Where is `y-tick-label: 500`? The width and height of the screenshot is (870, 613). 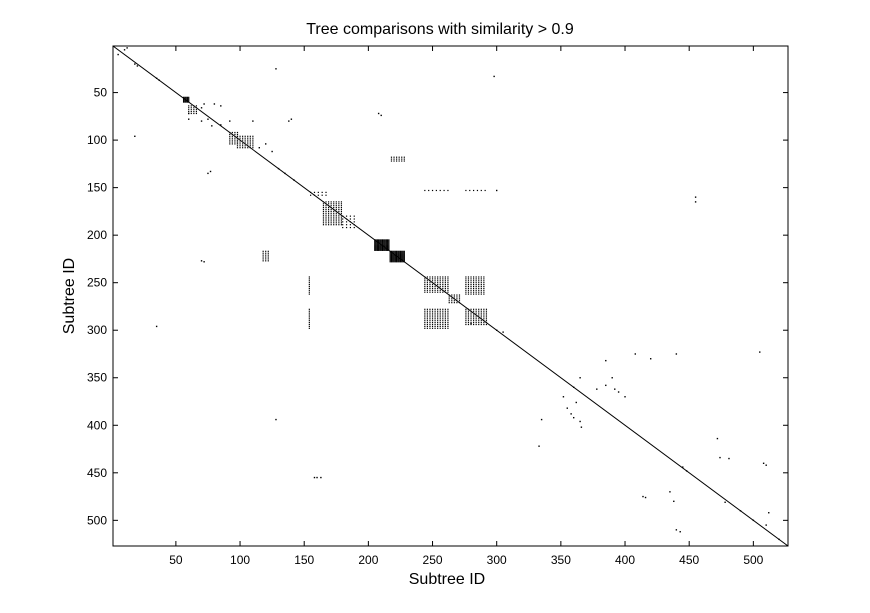 y-tick-label: 500 is located at coordinates (97, 520).